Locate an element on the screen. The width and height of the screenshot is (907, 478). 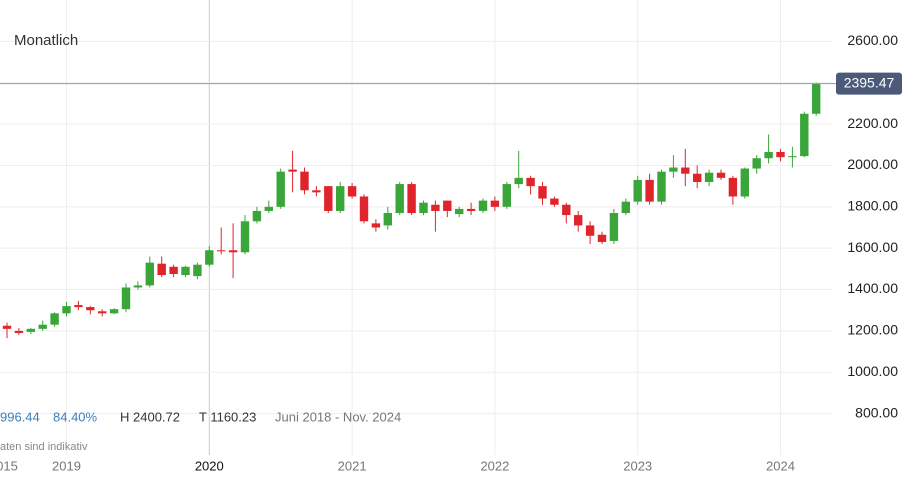
change-pct: 84.40% is located at coordinates (75, 416).